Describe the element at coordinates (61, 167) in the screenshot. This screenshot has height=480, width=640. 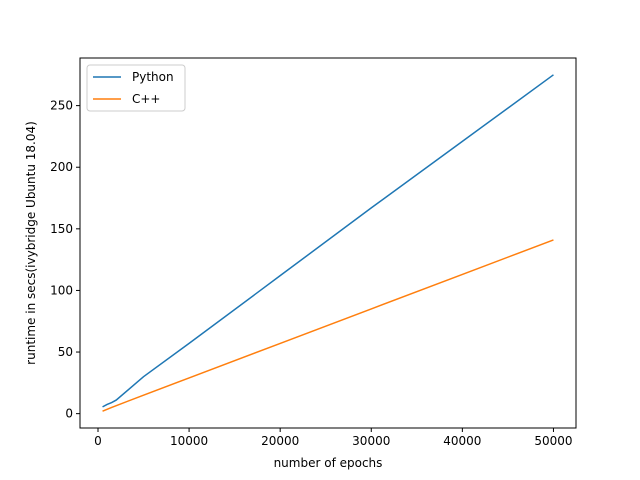
I see `y-tick-label: 200` at that location.